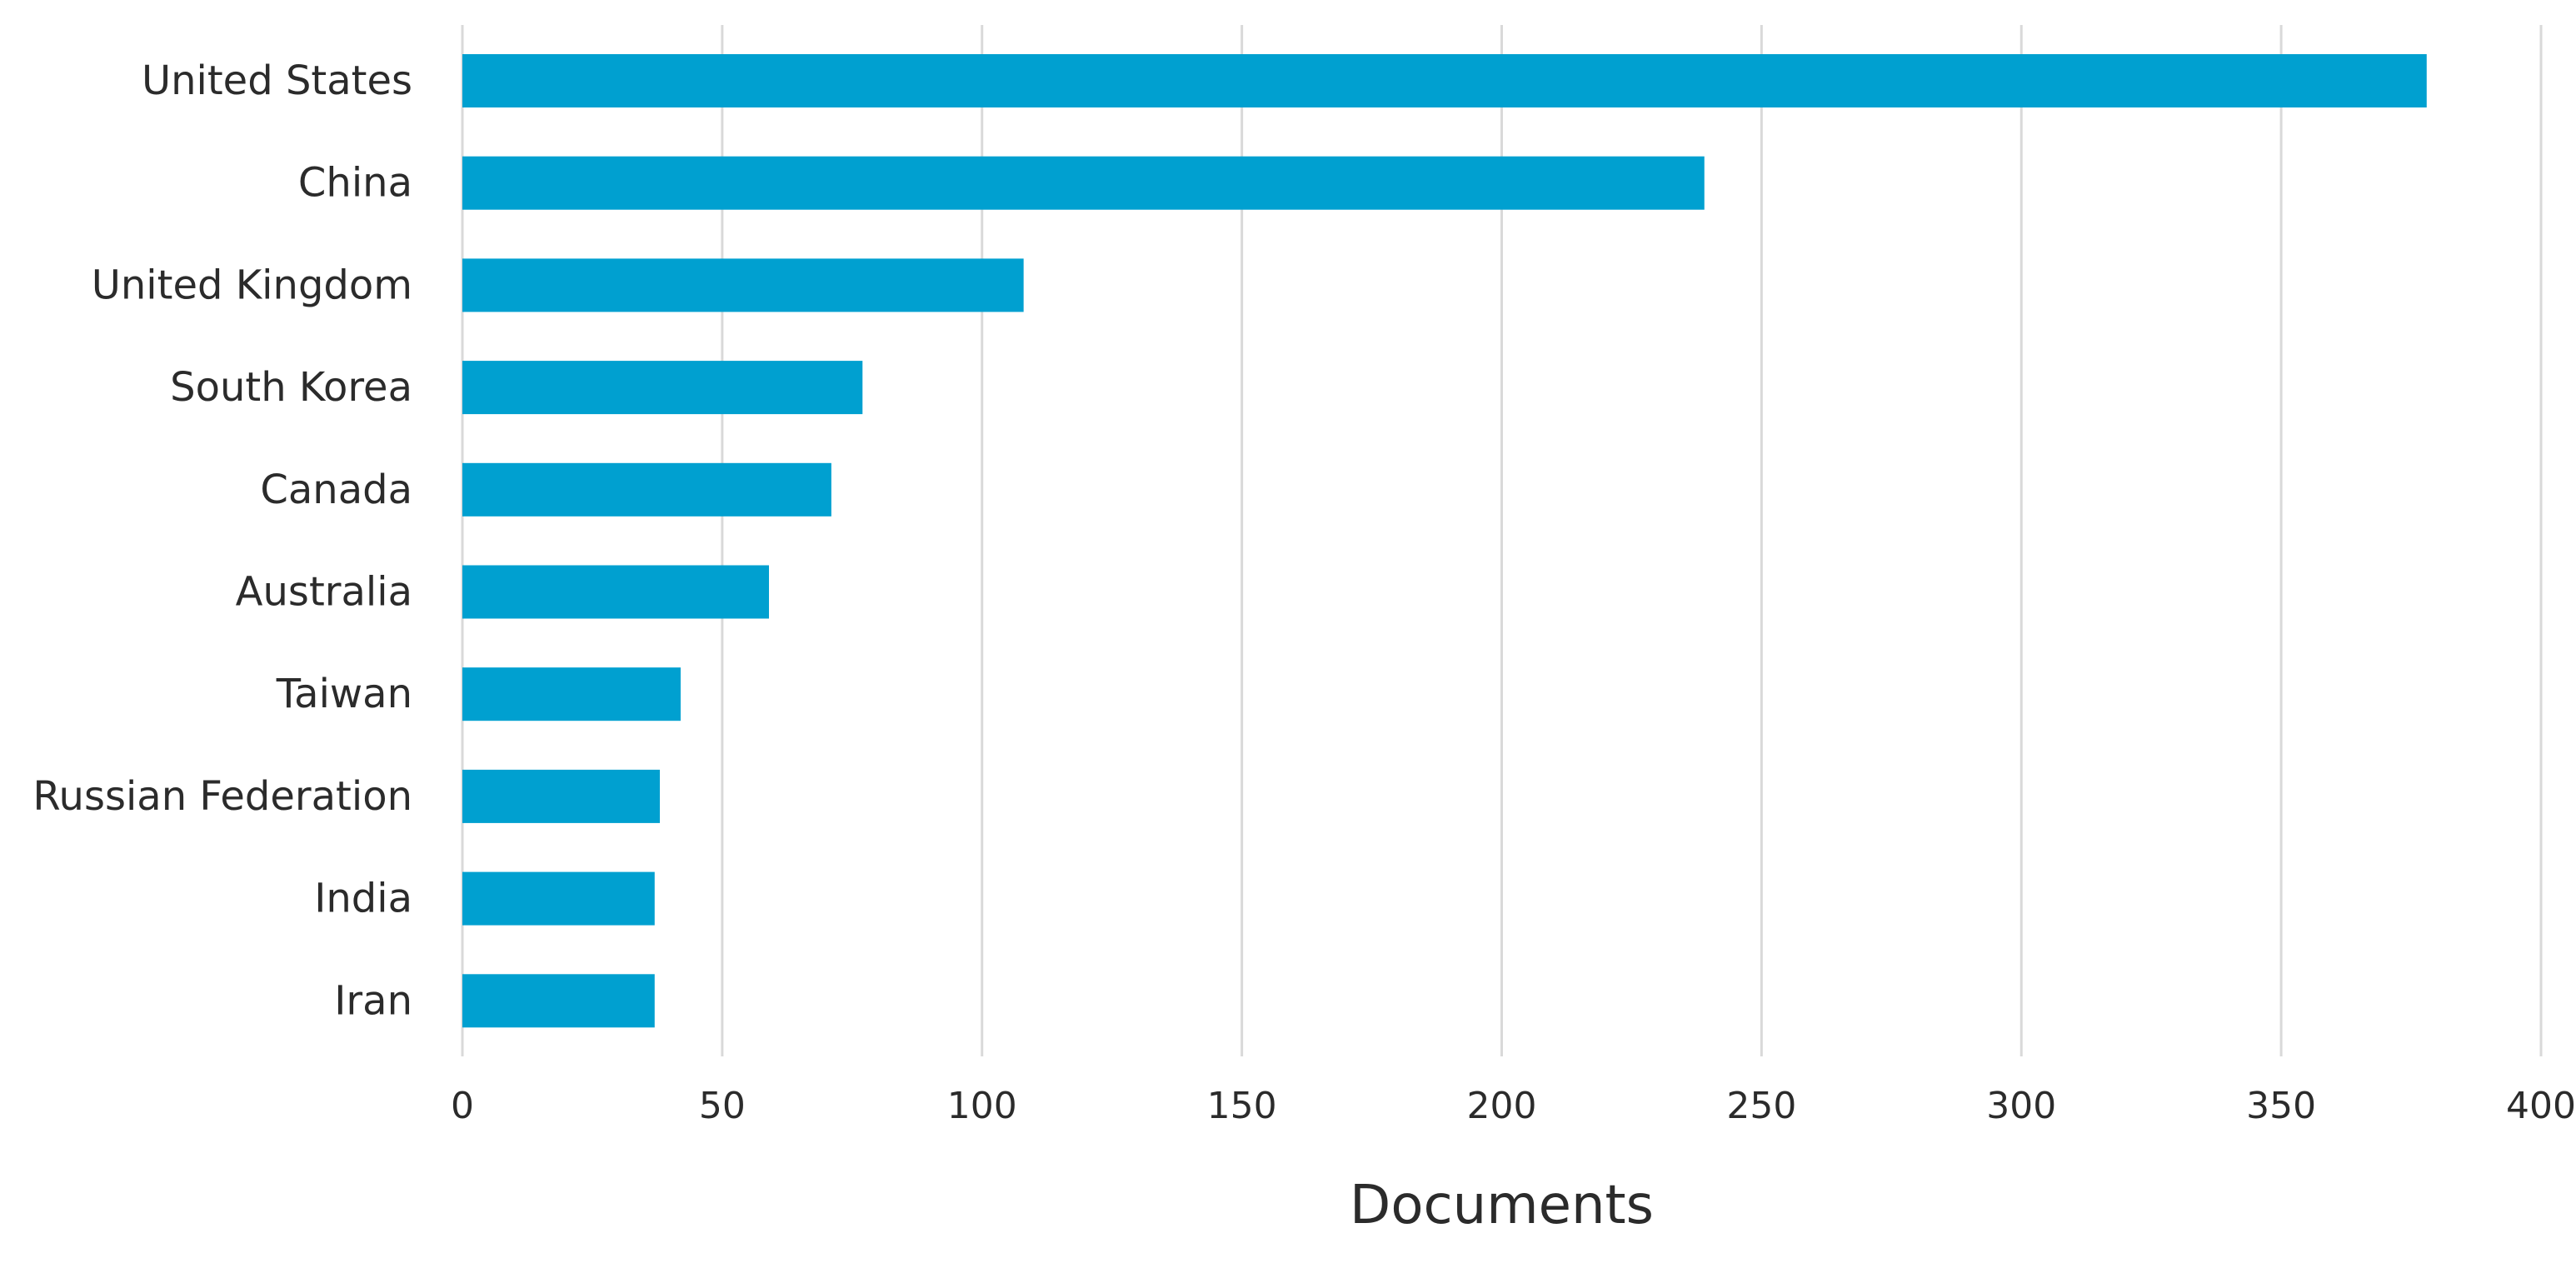  Describe the element at coordinates (2541, 1106) in the screenshot. I see `x-tick-label: 400` at that location.